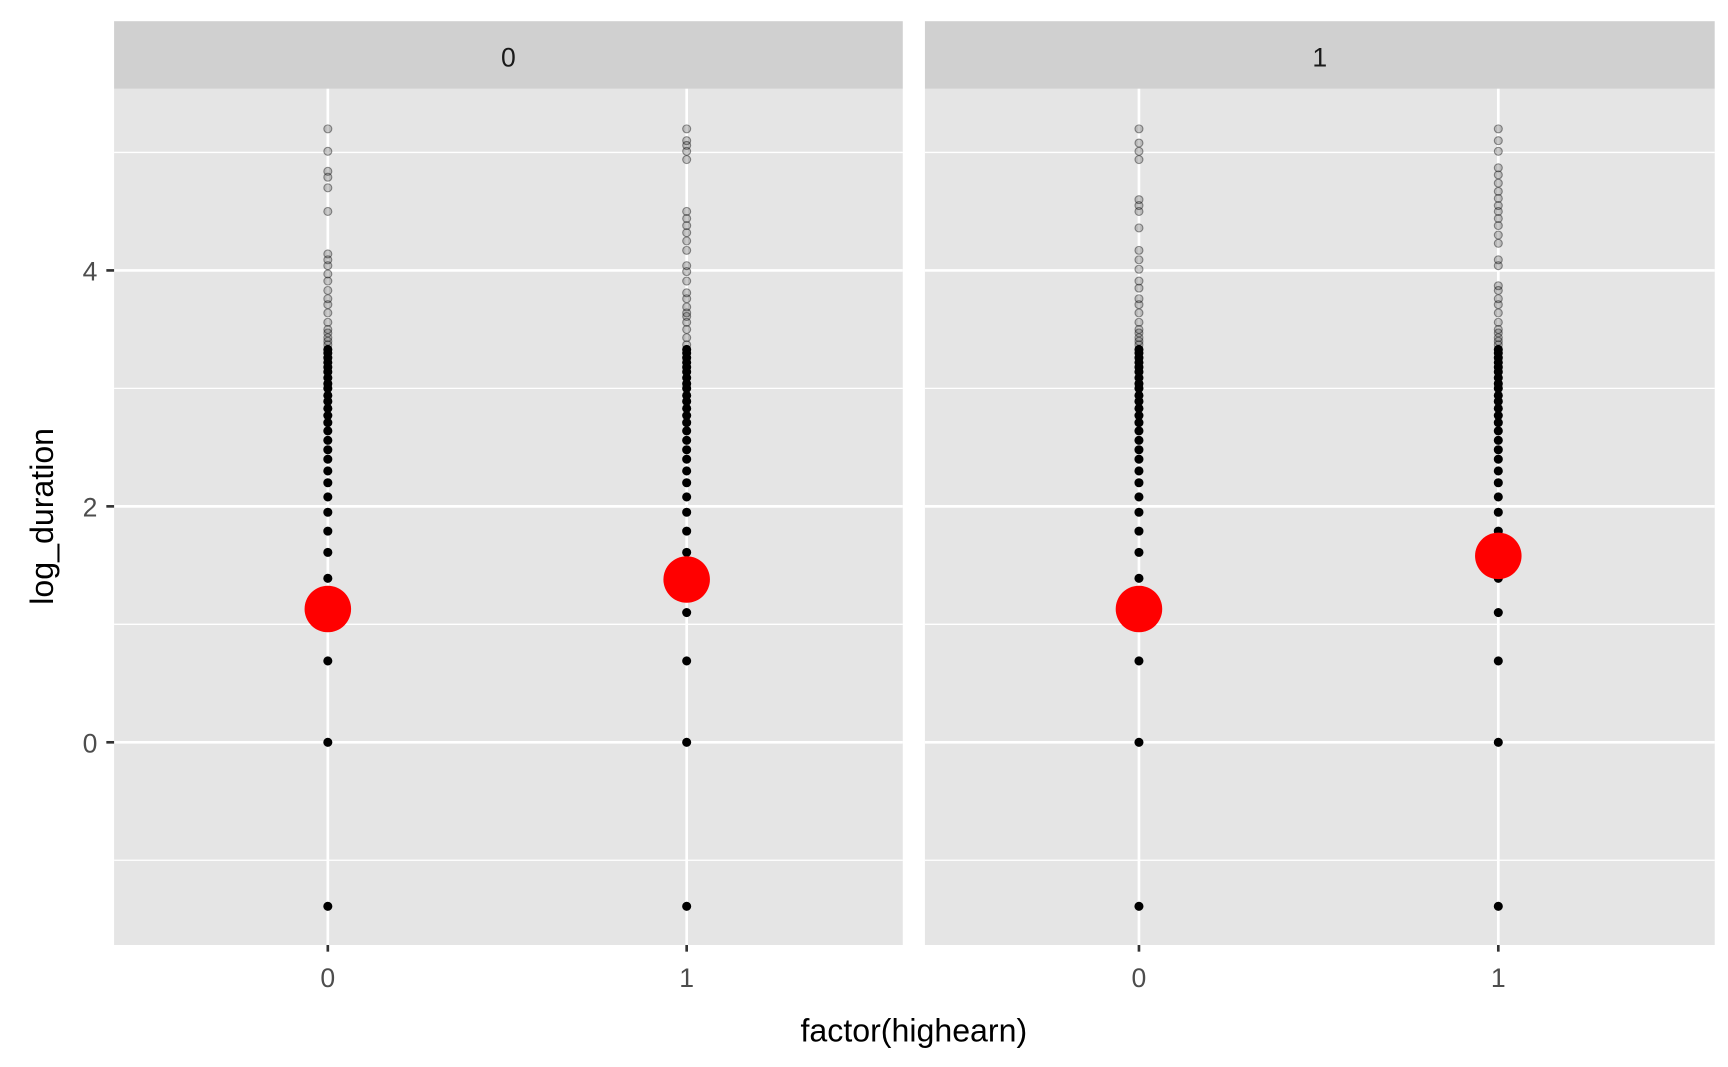  I want to click on facet-strip, so click(1319, 55).